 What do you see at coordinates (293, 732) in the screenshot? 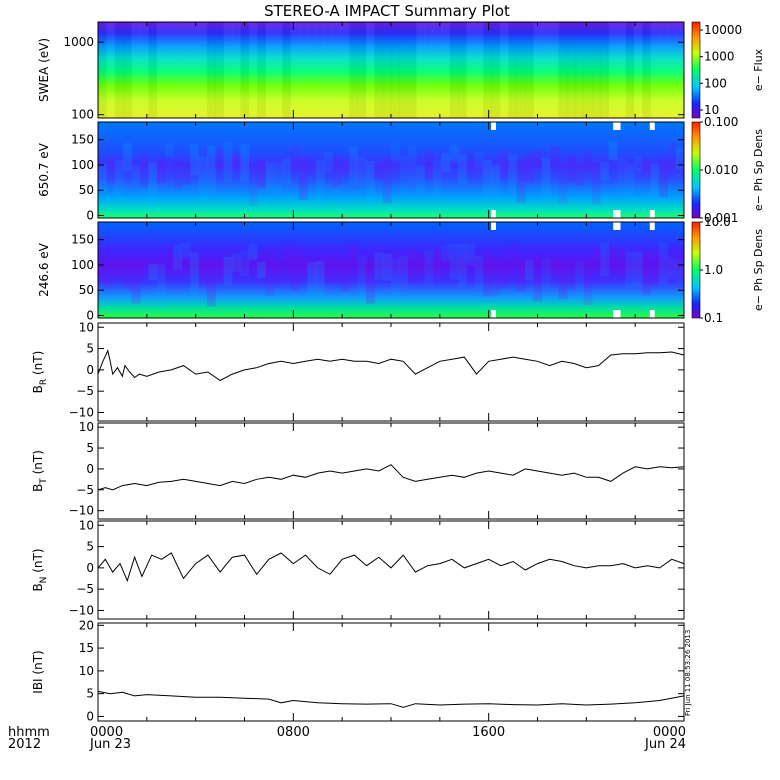
I see `time-tick-label: 0800` at bounding box center [293, 732].